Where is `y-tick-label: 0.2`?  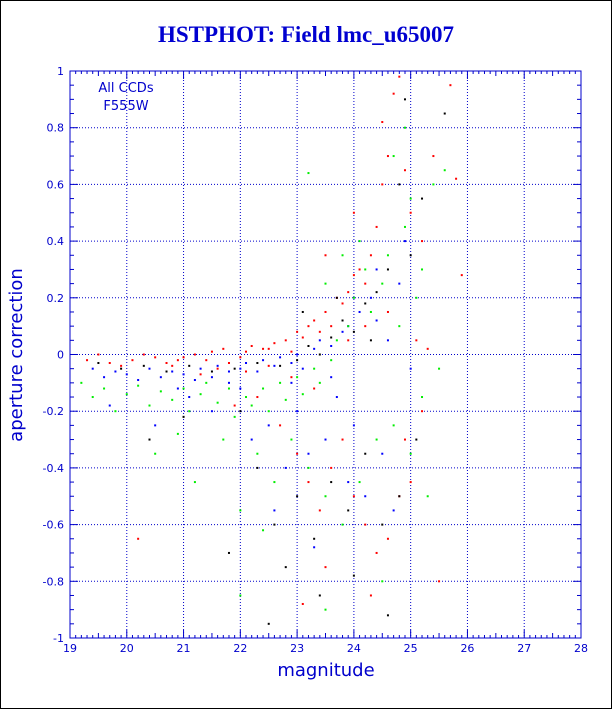 y-tick-label: 0.2 is located at coordinates (56, 298).